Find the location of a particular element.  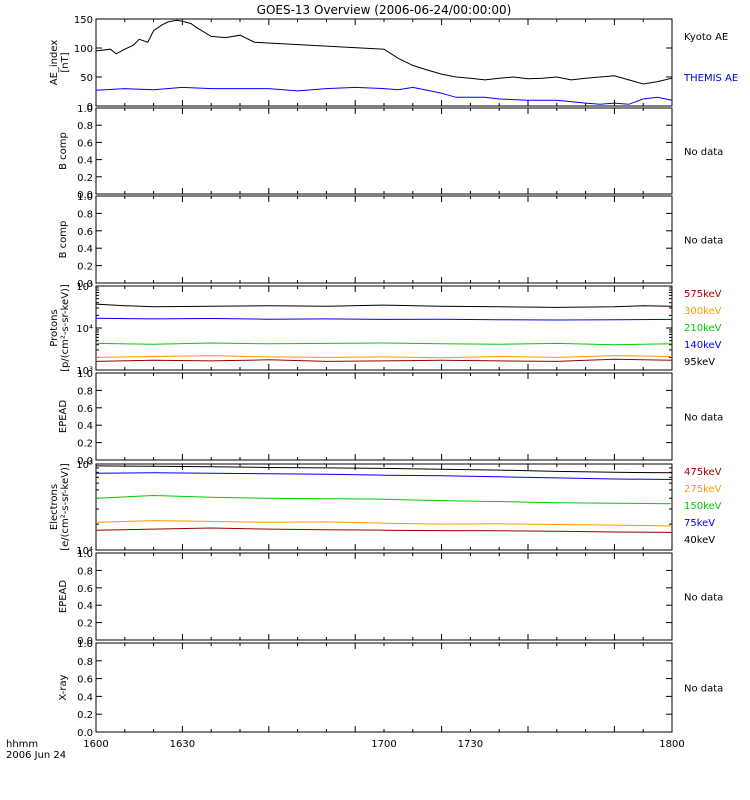

series-label: THEMIS AE is located at coordinates (710, 78).